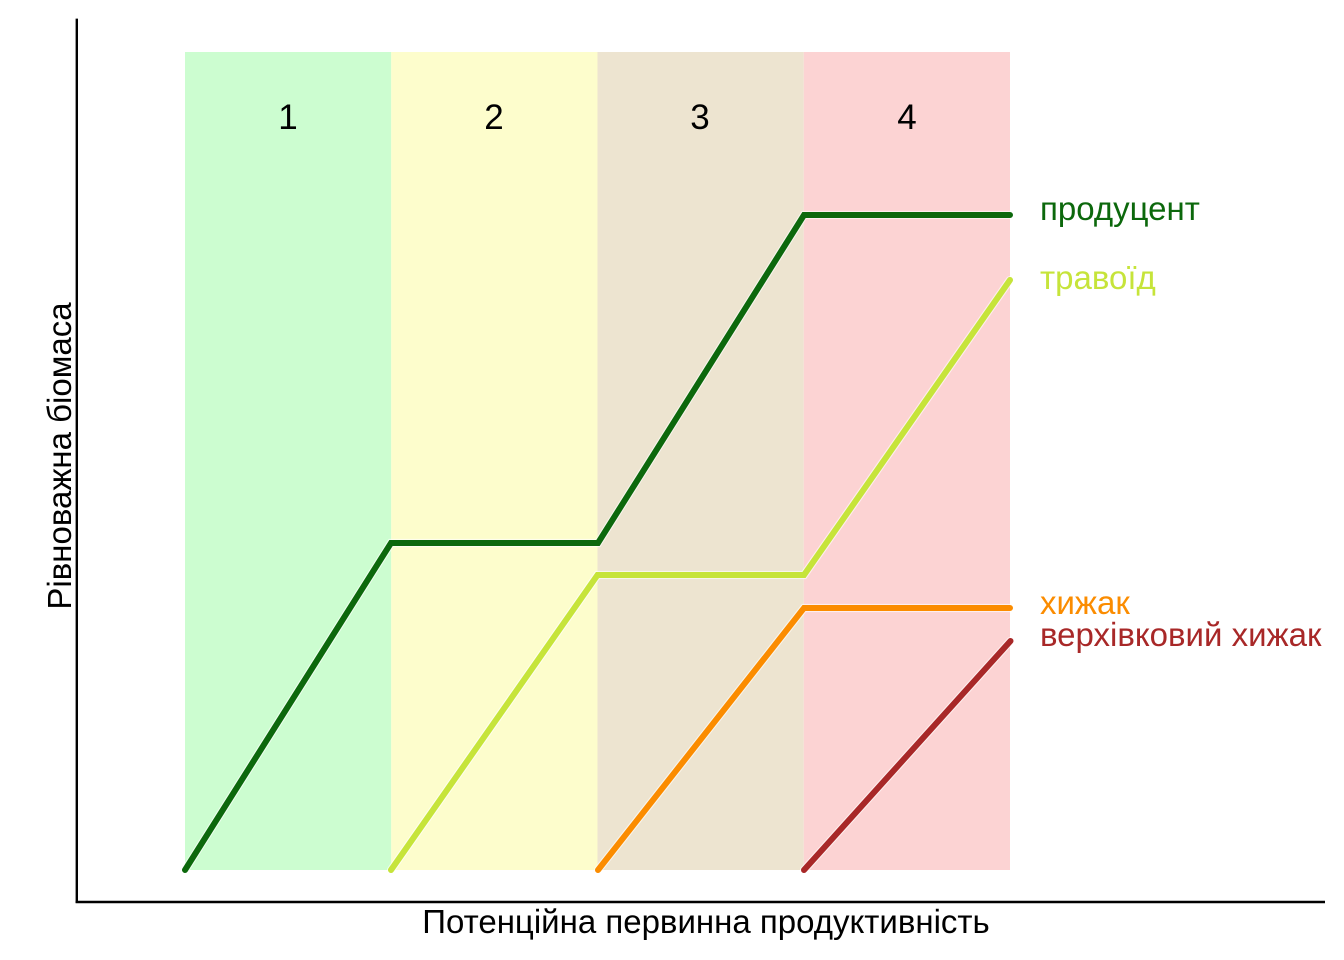 The width and height of the screenshot is (1344, 960). What do you see at coordinates (699, 117) in the screenshot?
I see `svg-text: 3` at bounding box center [699, 117].